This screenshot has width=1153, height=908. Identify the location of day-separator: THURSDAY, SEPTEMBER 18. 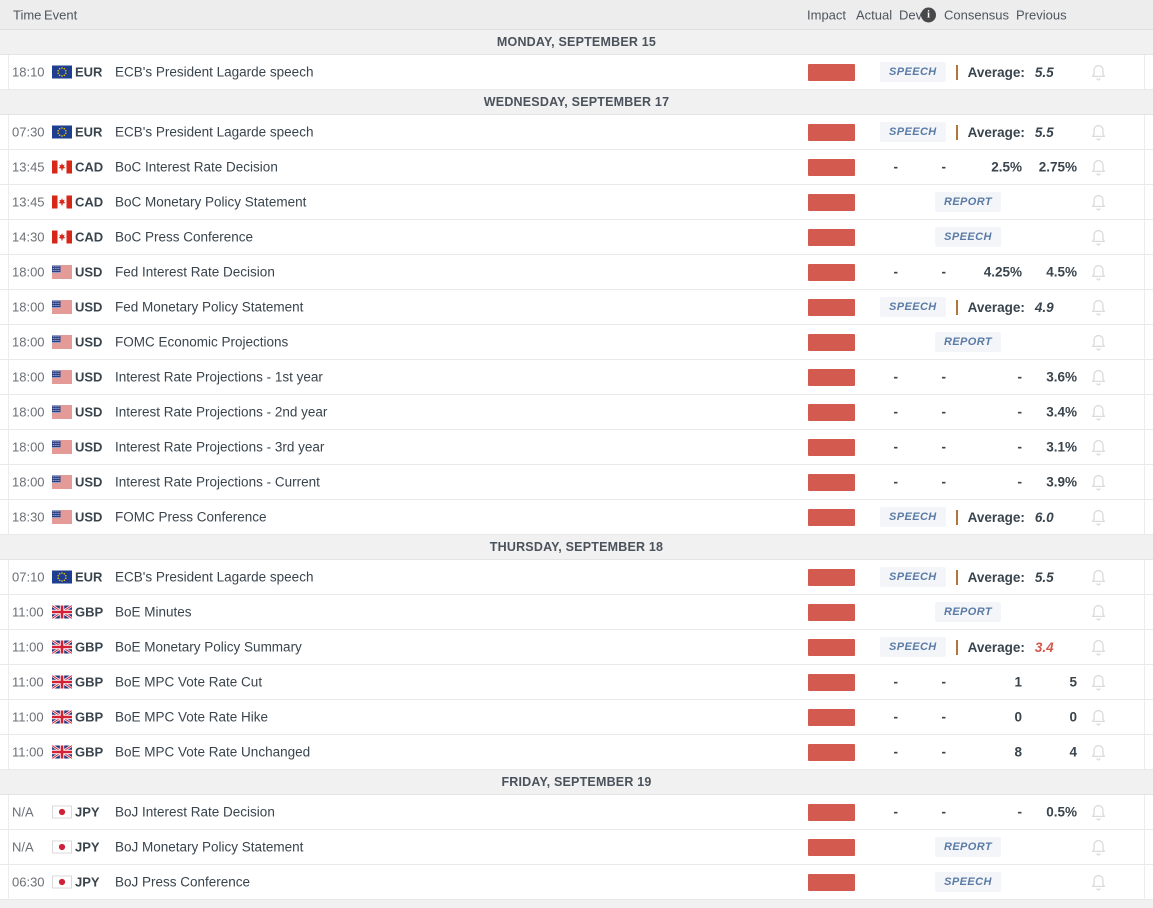
(576, 547).